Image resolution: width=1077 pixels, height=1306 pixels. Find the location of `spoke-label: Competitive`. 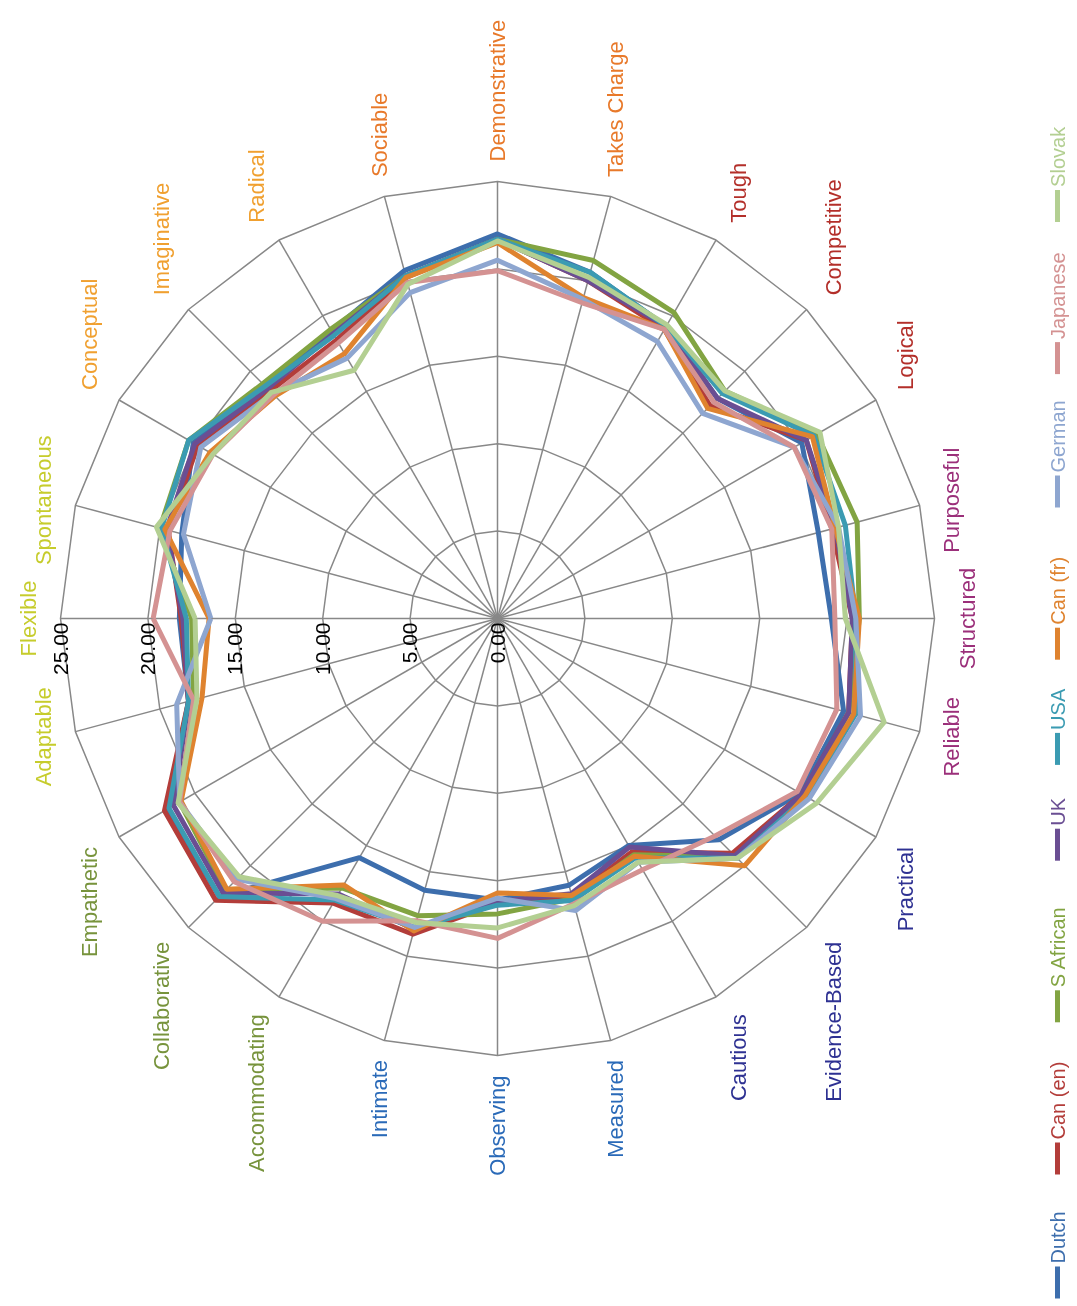

spoke-label: Competitive is located at coordinates (833, 237).